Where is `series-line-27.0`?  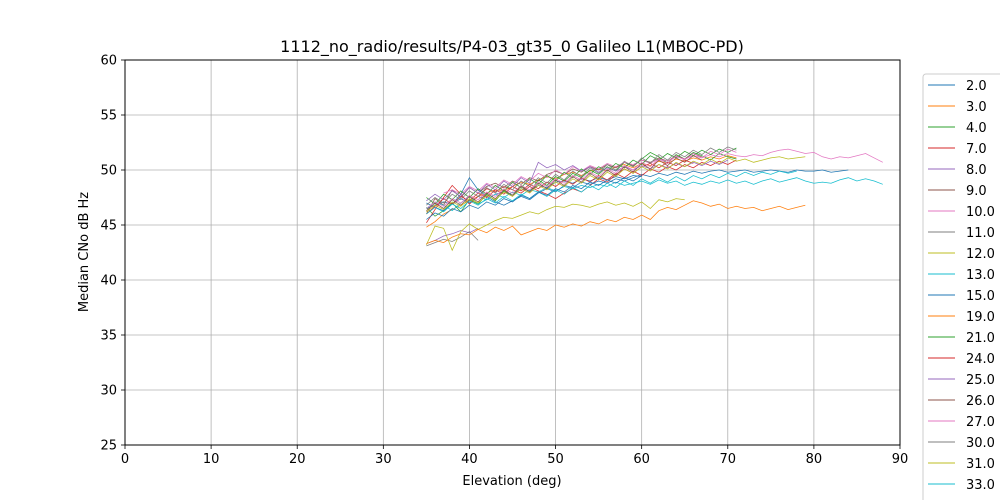
series-line-27.0 is located at coordinates (581, 178).